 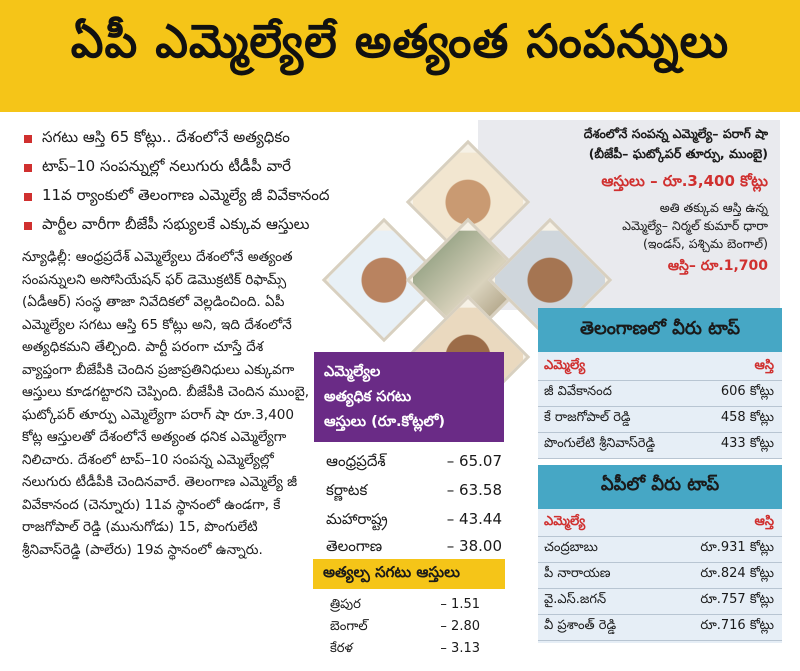 I want to click on page-headline: ఏపీ ఎమ్మెల్యేలే అత్యంత సంపన్నులు, so click(x=400, y=41).